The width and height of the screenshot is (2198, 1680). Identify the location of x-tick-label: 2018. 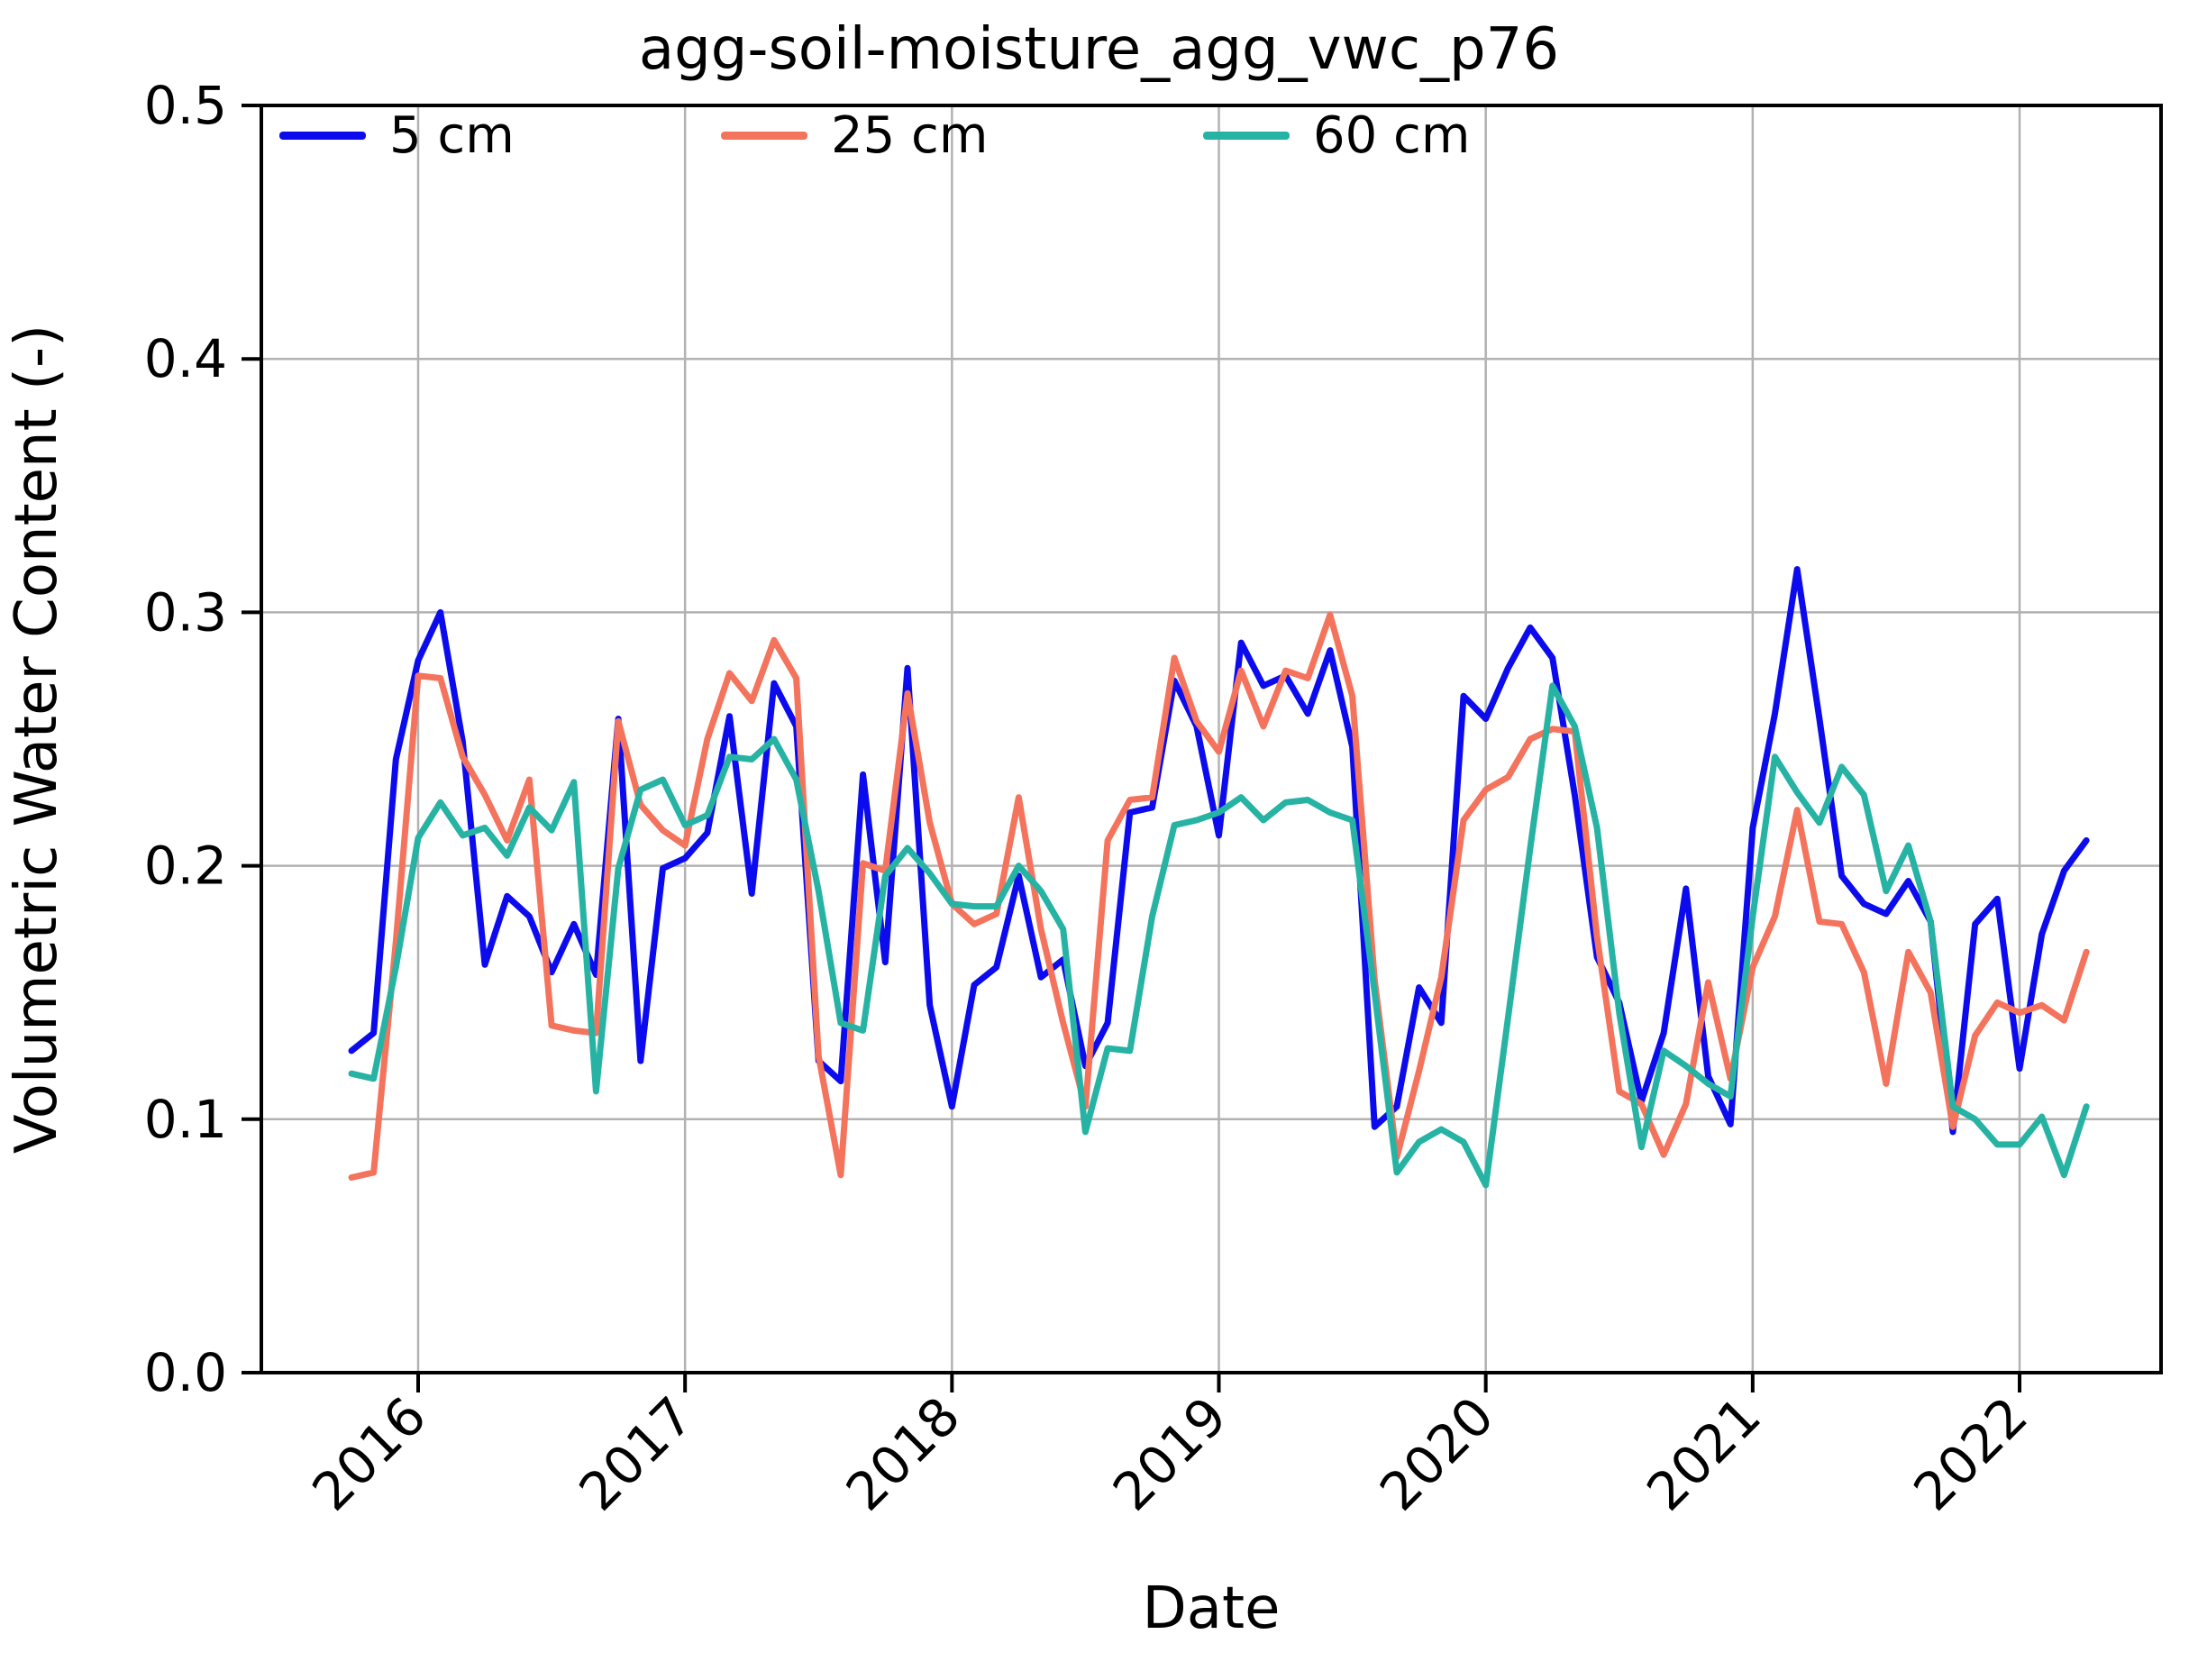
(903, 1454).